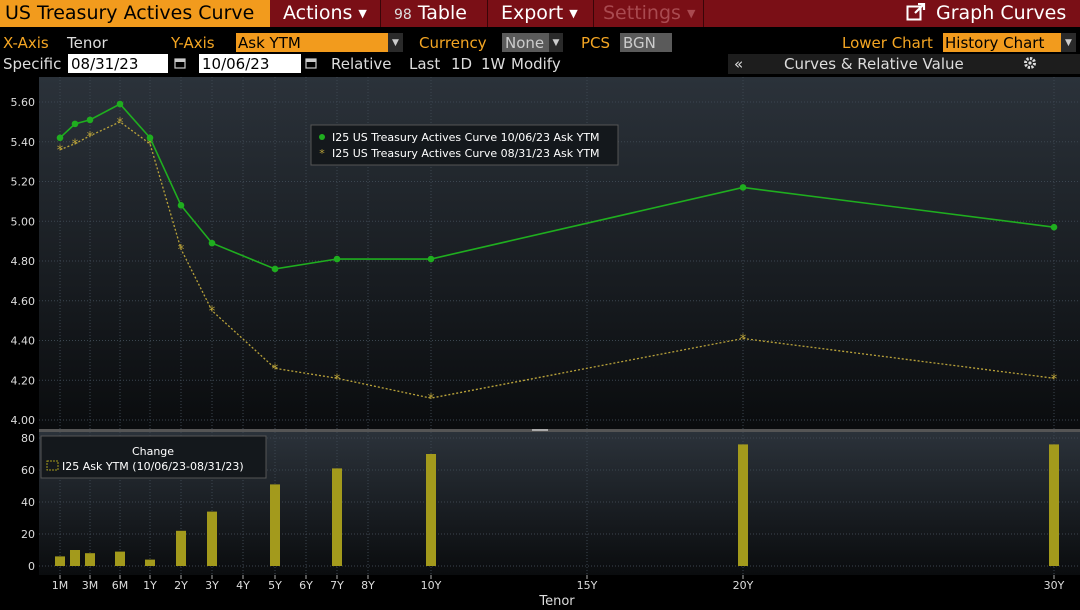 This screenshot has height=610, width=1080. I want to click on actions-menu: Actions ▼, so click(325, 13).